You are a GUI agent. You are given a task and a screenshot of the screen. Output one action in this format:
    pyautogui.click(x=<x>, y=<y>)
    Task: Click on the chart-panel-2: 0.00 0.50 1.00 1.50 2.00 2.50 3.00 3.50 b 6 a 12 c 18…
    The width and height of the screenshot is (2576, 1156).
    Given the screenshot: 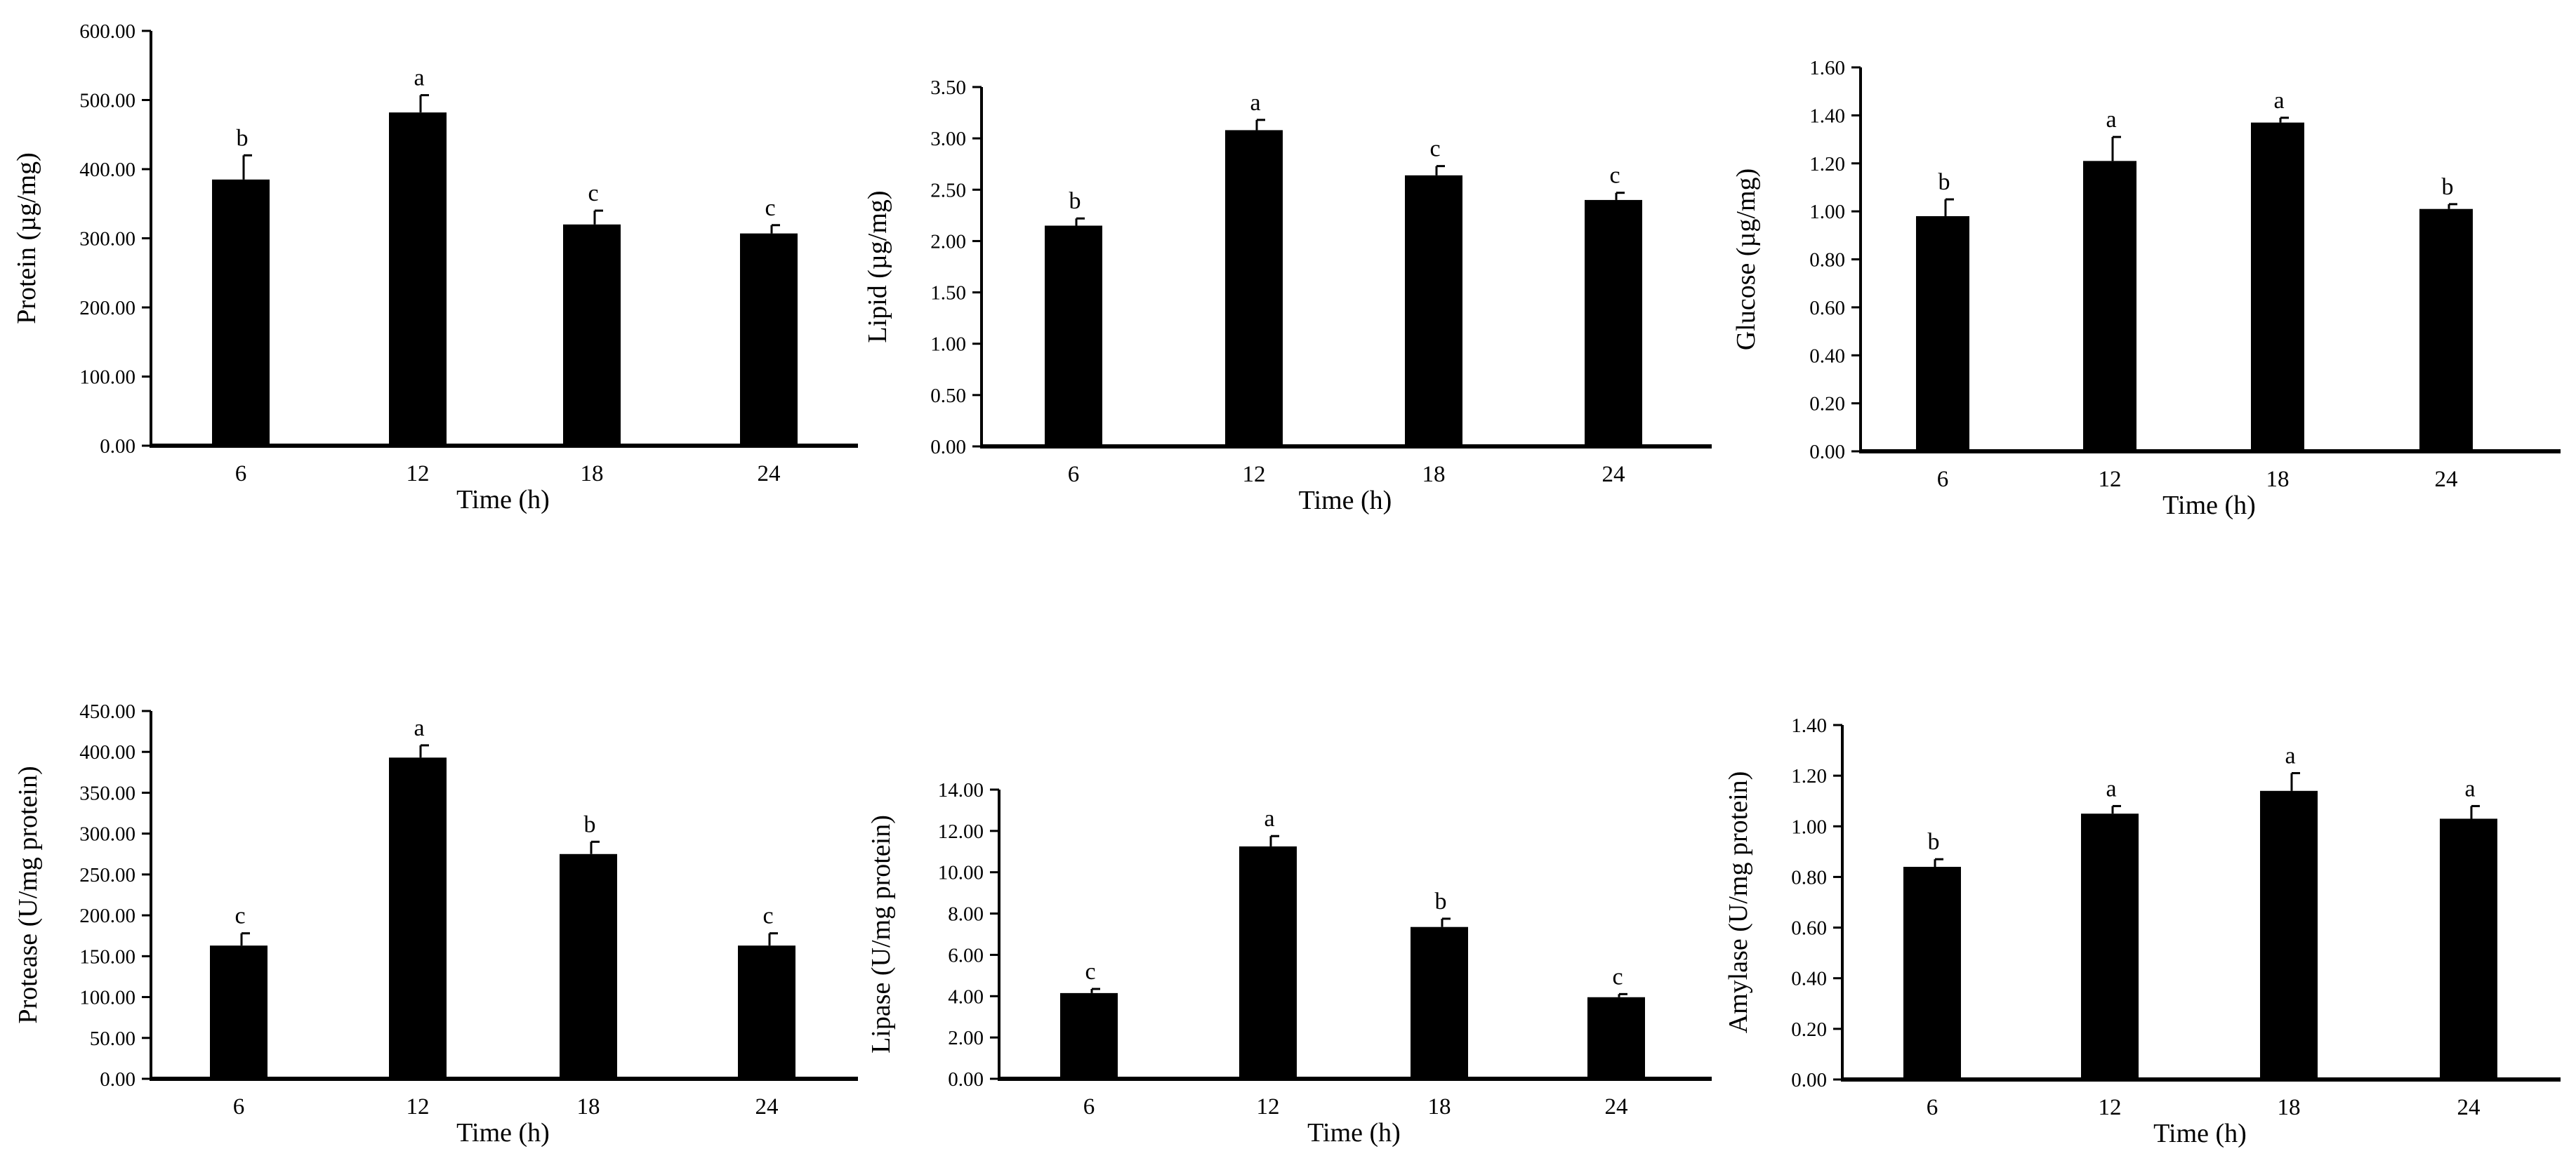 What is the action you would take?
    pyautogui.click(x=1287, y=296)
    